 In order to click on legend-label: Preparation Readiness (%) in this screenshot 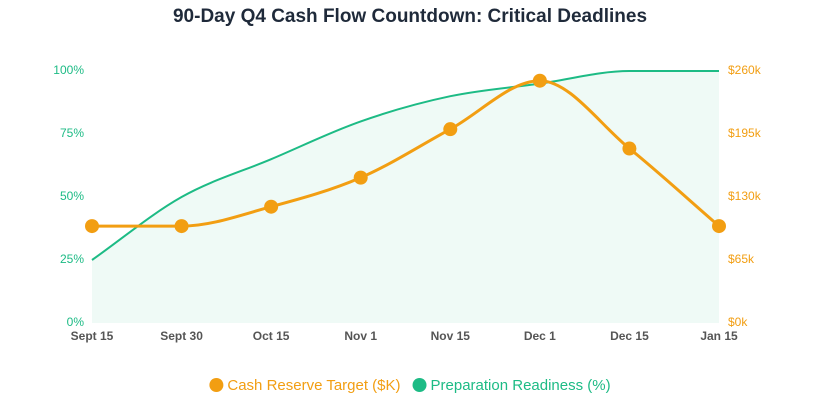, I will do `click(521, 385)`.